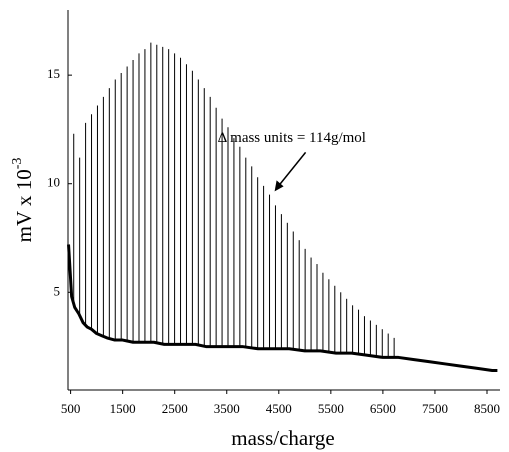 This screenshot has width=509, height=452. I want to click on x-tick-label: 7500, so click(435, 408).